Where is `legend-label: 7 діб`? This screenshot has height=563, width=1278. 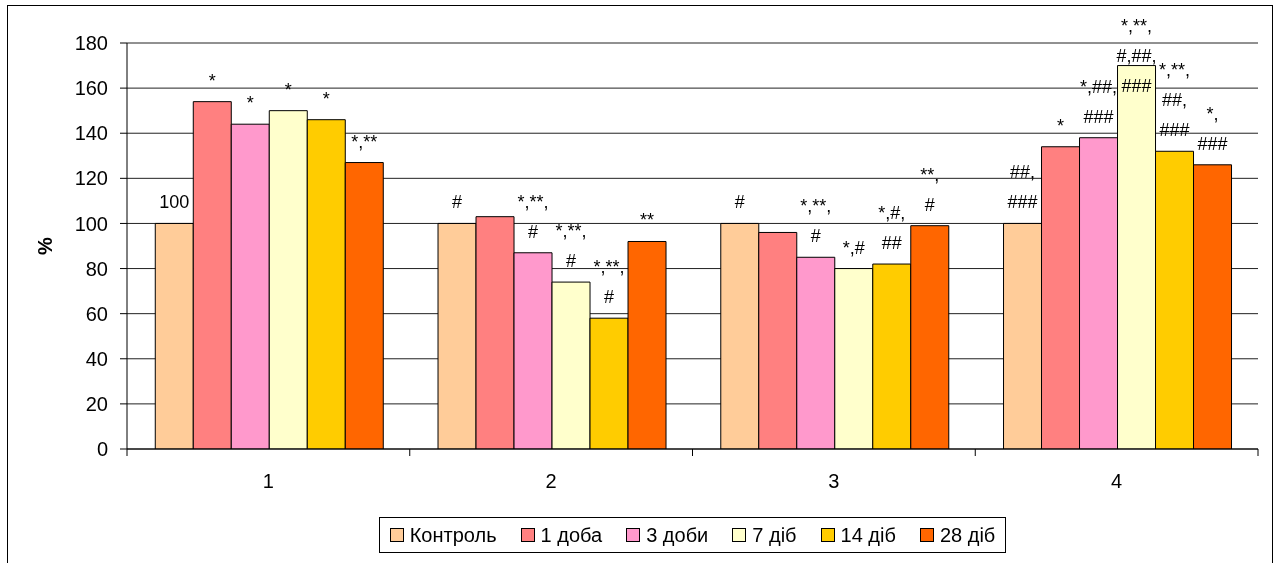 legend-label: 7 діб is located at coordinates (774, 535).